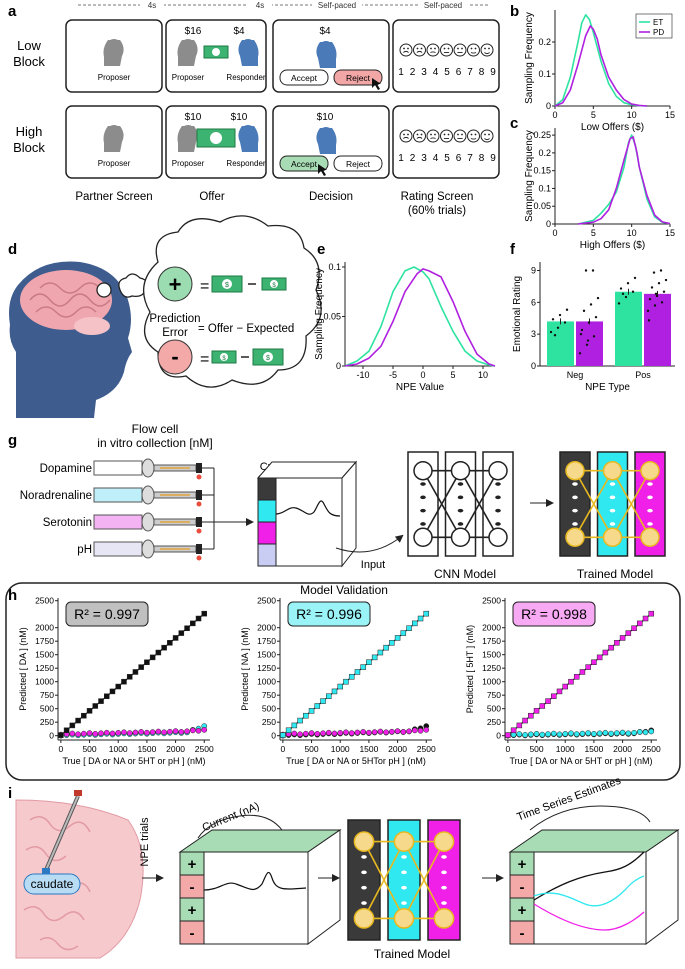  What do you see at coordinates (240, 872) in the screenshot?
I see `npe-current-block: NPE trials Current (nA) + - + -` at bounding box center [240, 872].